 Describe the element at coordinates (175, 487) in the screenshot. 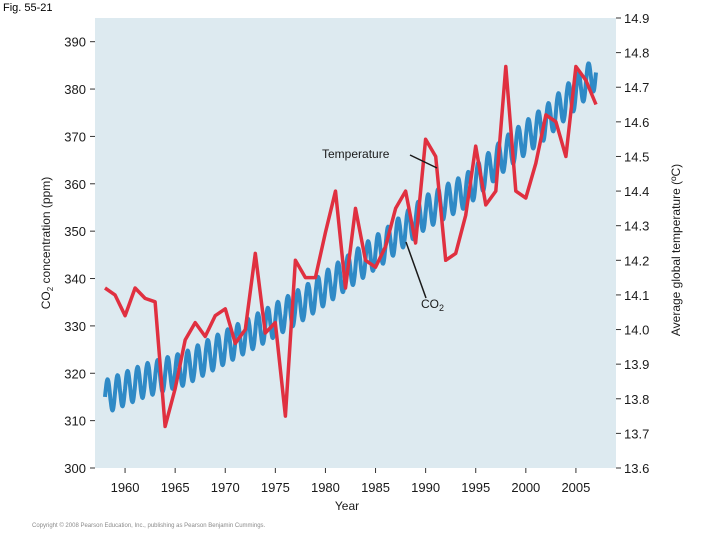

I see `x-tick-label: 1965` at that location.